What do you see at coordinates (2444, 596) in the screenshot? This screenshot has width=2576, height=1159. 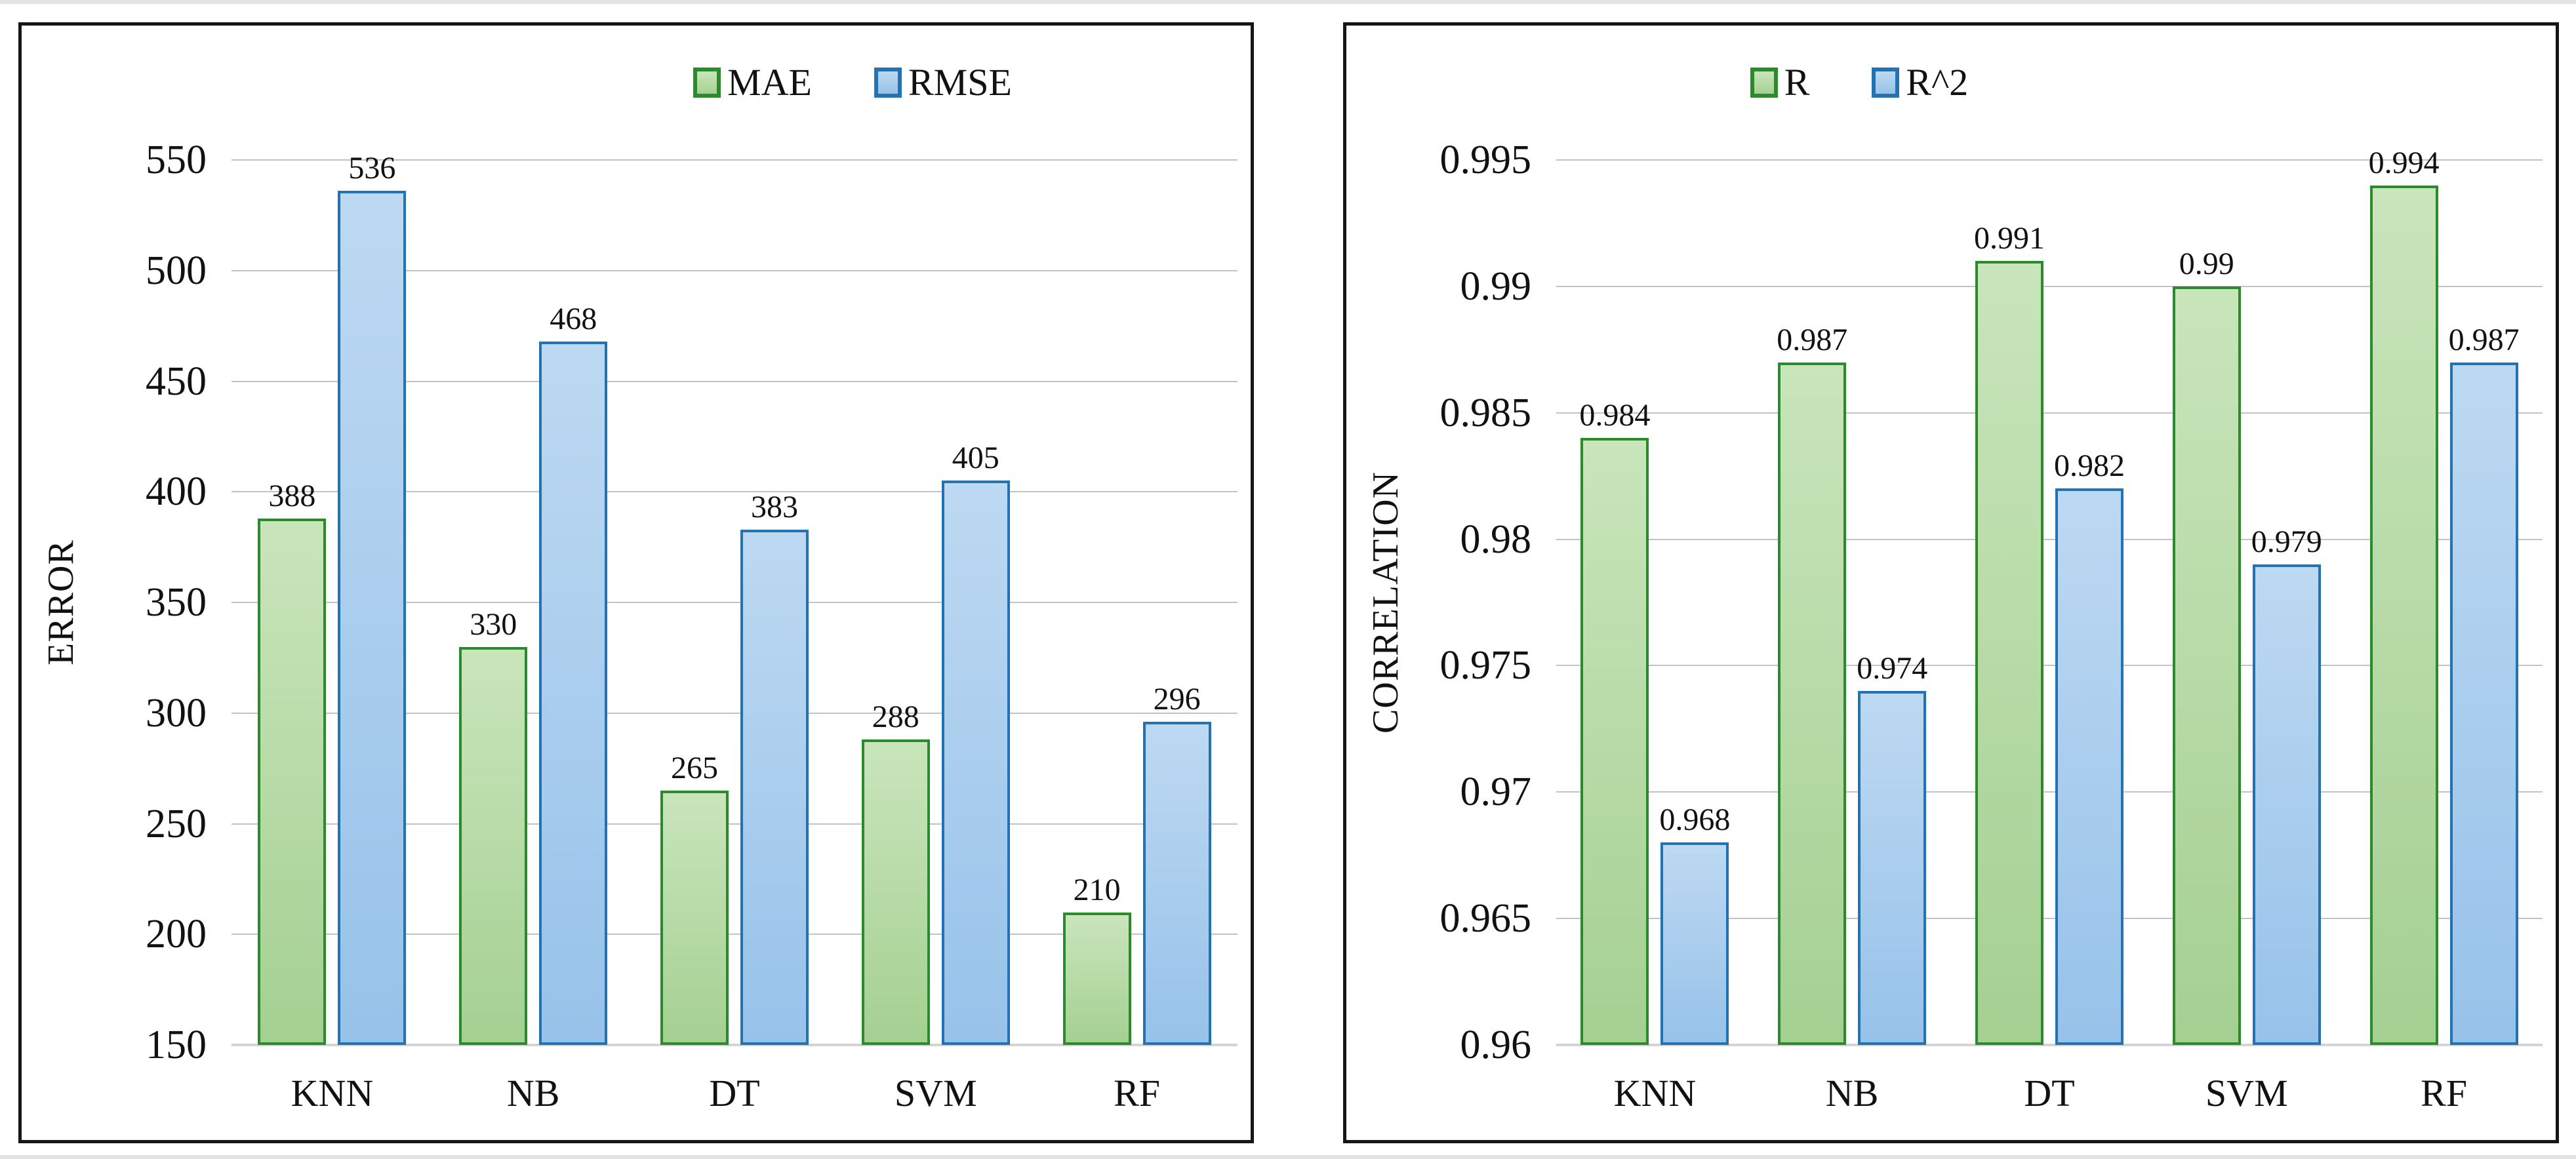 I see `category-group-rf: 0.994 0.987` at bounding box center [2444, 596].